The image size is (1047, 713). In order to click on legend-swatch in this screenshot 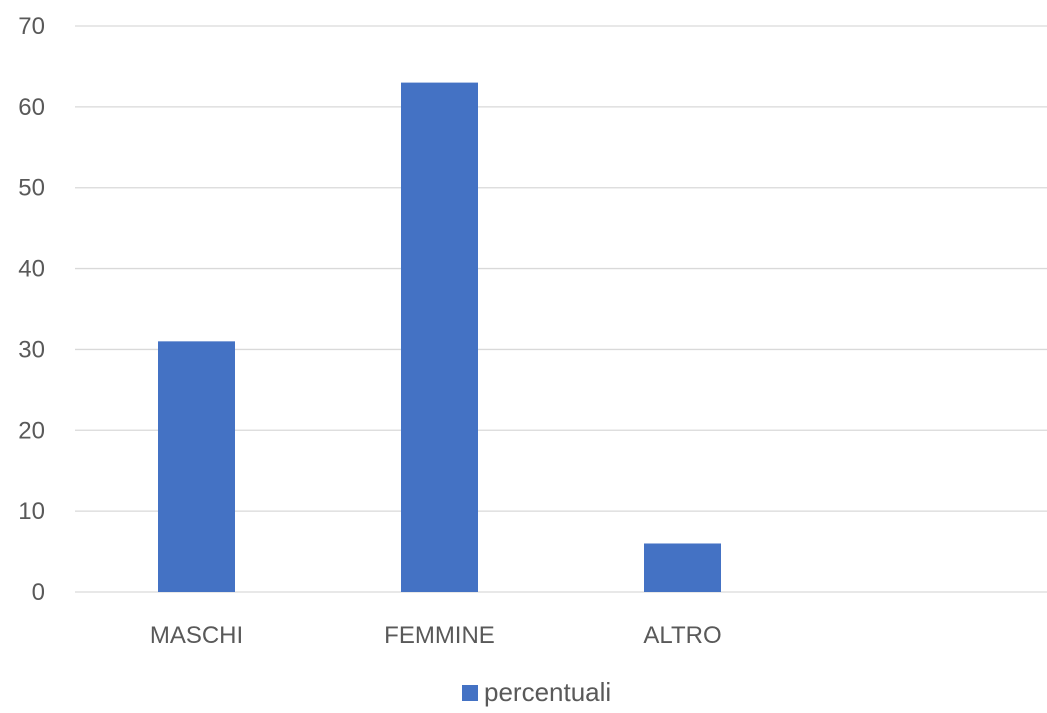, I will do `click(470, 693)`.